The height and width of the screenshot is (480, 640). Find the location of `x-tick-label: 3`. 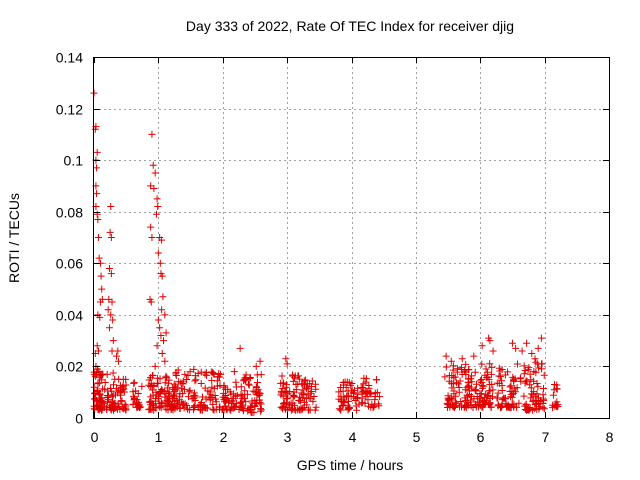

x-tick-label: 3 is located at coordinates (288, 437).